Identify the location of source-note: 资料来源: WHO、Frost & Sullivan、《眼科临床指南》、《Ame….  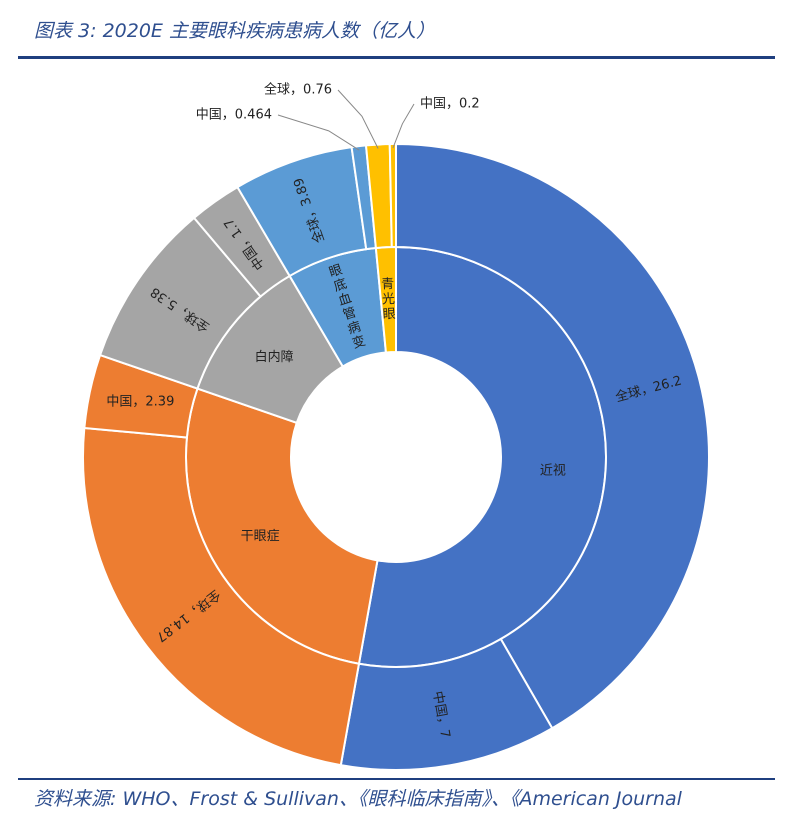
(358, 799).